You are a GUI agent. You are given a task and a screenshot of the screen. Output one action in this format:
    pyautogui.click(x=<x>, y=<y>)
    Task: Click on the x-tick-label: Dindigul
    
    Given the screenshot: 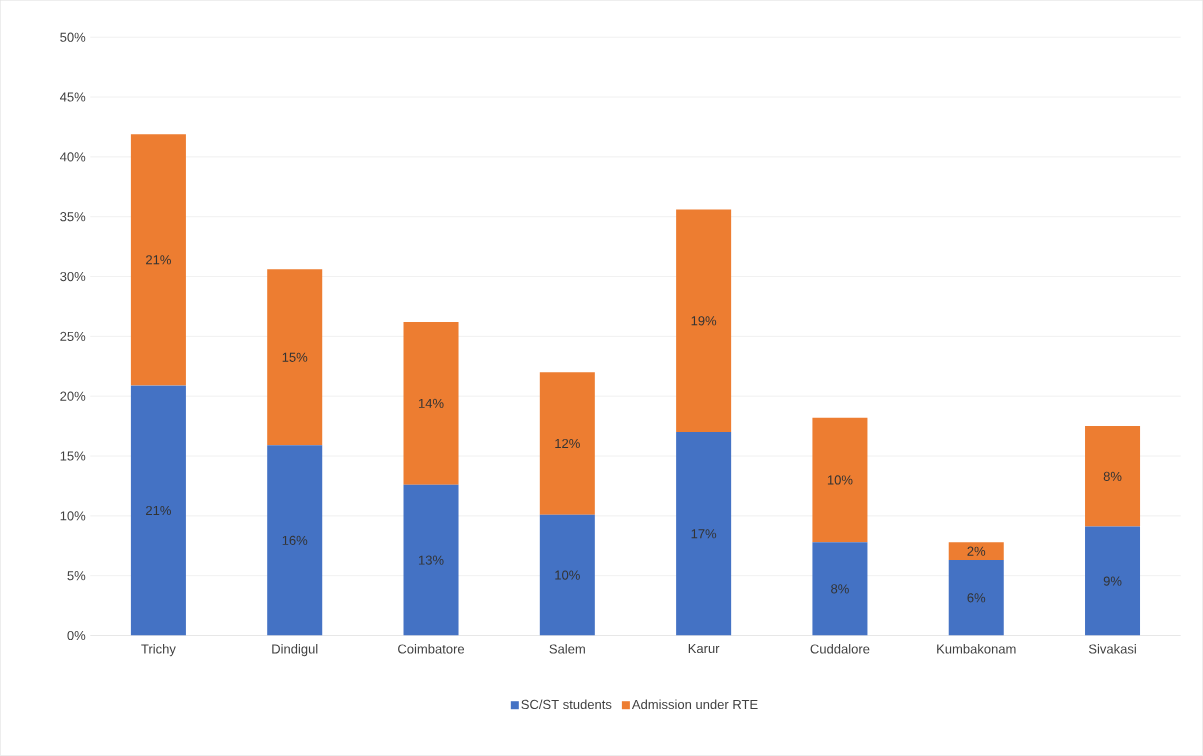 What is the action you would take?
    pyautogui.click(x=295, y=650)
    